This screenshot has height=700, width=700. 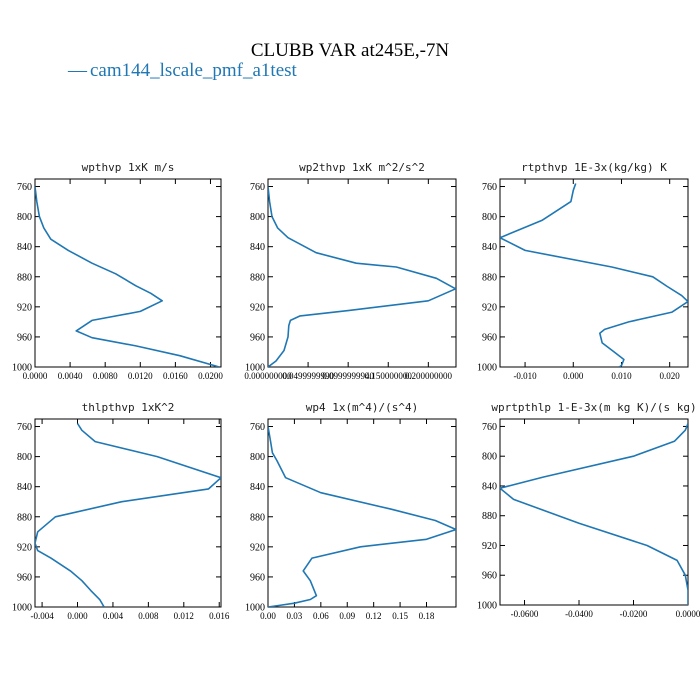 What do you see at coordinates (347, 616) in the screenshot?
I see `x-tick-label: 0.09` at bounding box center [347, 616].